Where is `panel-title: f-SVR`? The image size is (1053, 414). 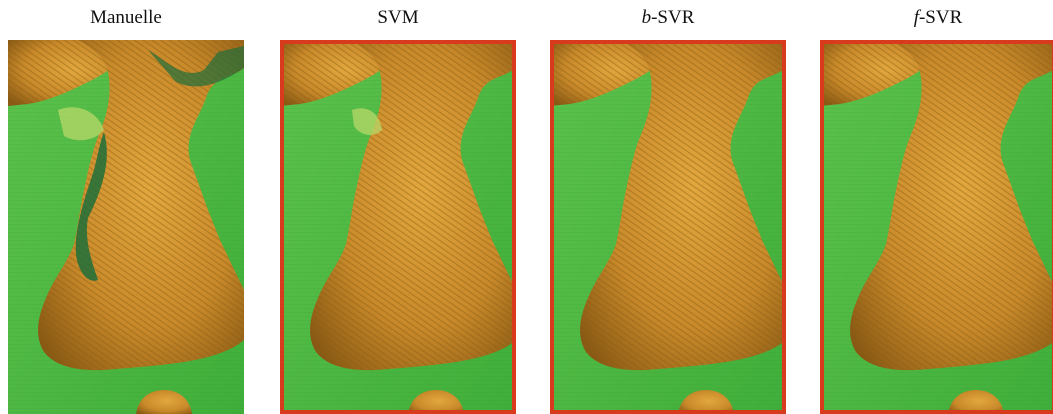
panel-title: f-SVR is located at coordinates (938, 17).